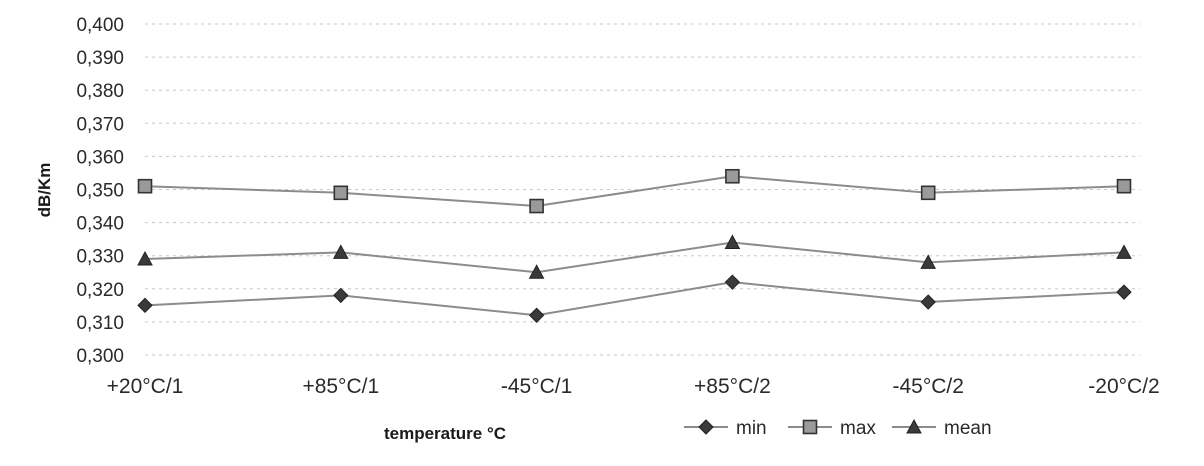 This screenshot has height=466, width=1204. I want to click on y-tick-label: 0,300, so click(100, 356).